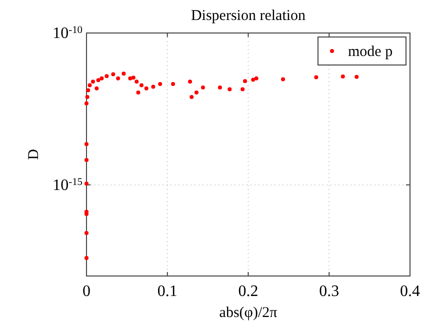  Describe the element at coordinates (248, 291) in the screenshot. I see `x-tick-label: 0.2` at that location.